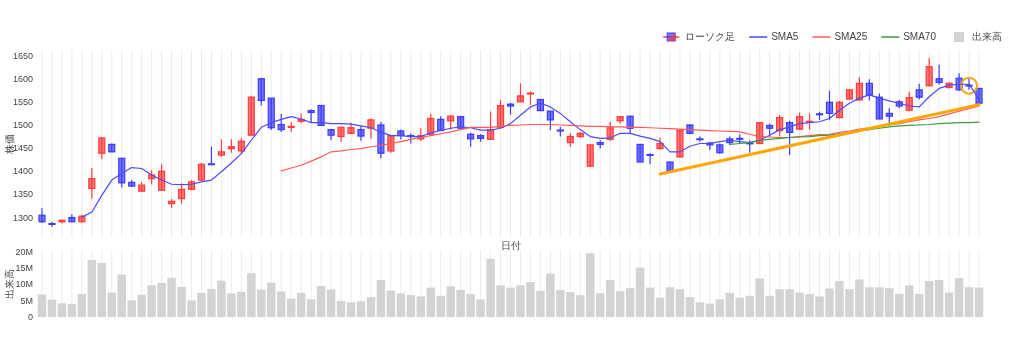 This screenshot has width=1024, height=356. I want to click on y-tick-label: 1350, so click(22, 194).